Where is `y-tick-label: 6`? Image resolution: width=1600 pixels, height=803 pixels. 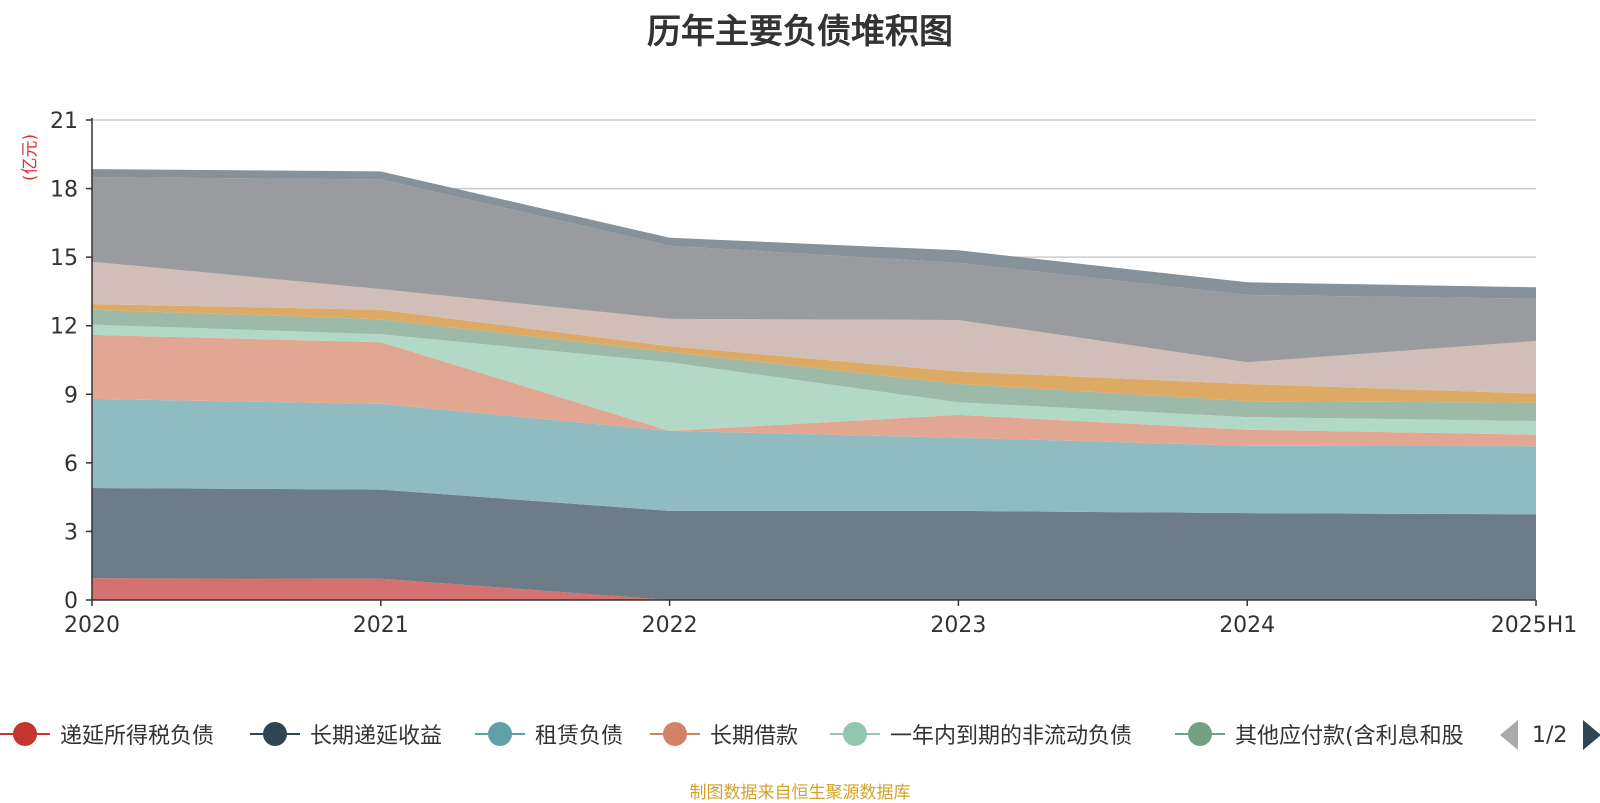
y-tick-label: 6 is located at coordinates (71, 464).